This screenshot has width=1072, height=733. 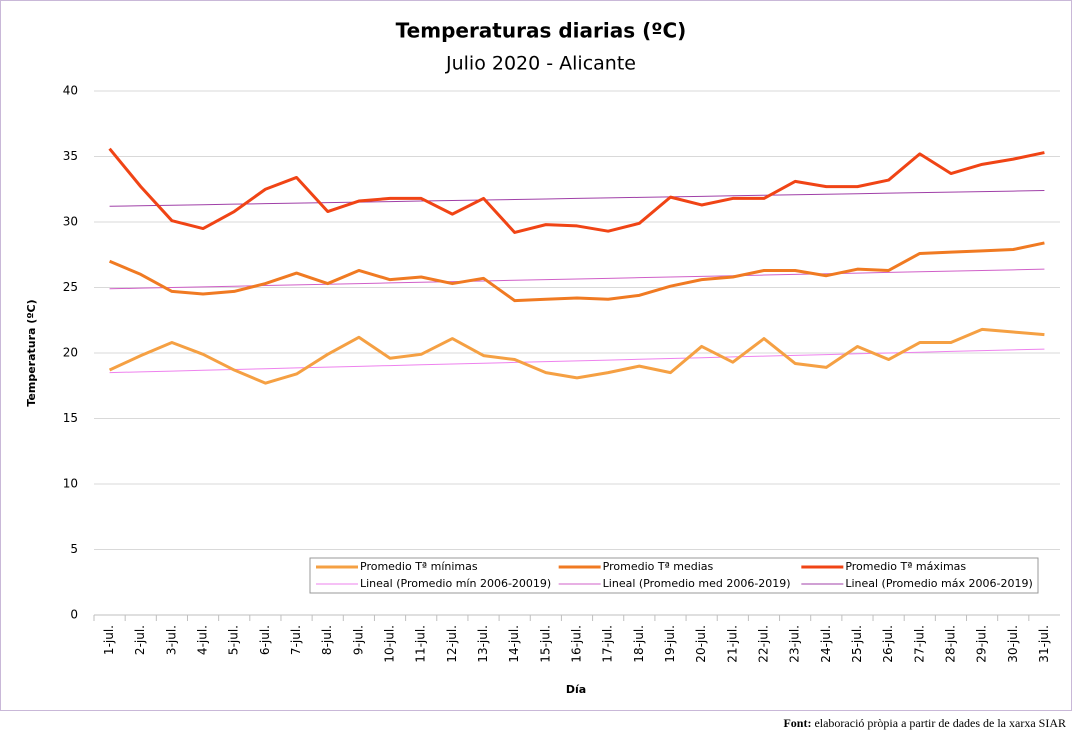 I want to click on x-tick-label: 31-jul., so click(x=1044, y=644).